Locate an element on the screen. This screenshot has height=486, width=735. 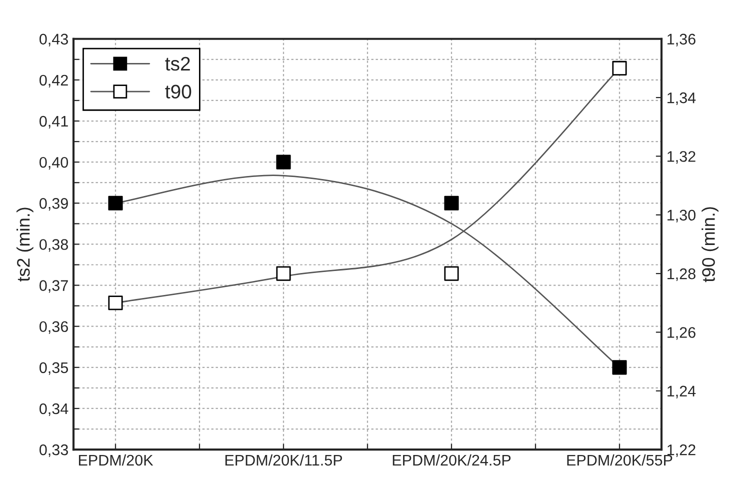
y-tick-label: 0,41 is located at coordinates (54, 122).